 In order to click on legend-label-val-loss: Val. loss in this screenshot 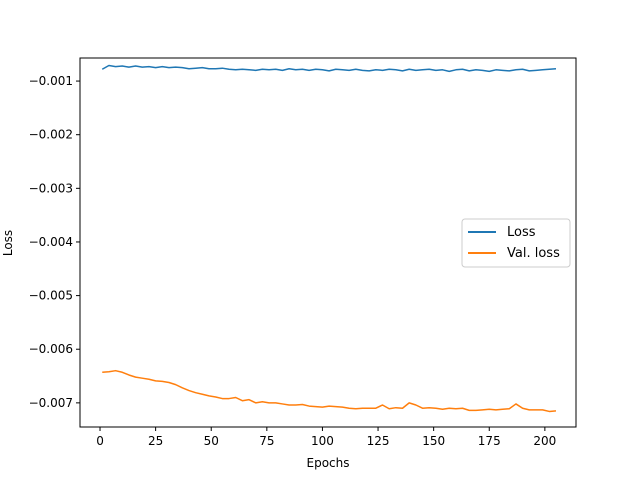, I will do `click(533, 253)`.